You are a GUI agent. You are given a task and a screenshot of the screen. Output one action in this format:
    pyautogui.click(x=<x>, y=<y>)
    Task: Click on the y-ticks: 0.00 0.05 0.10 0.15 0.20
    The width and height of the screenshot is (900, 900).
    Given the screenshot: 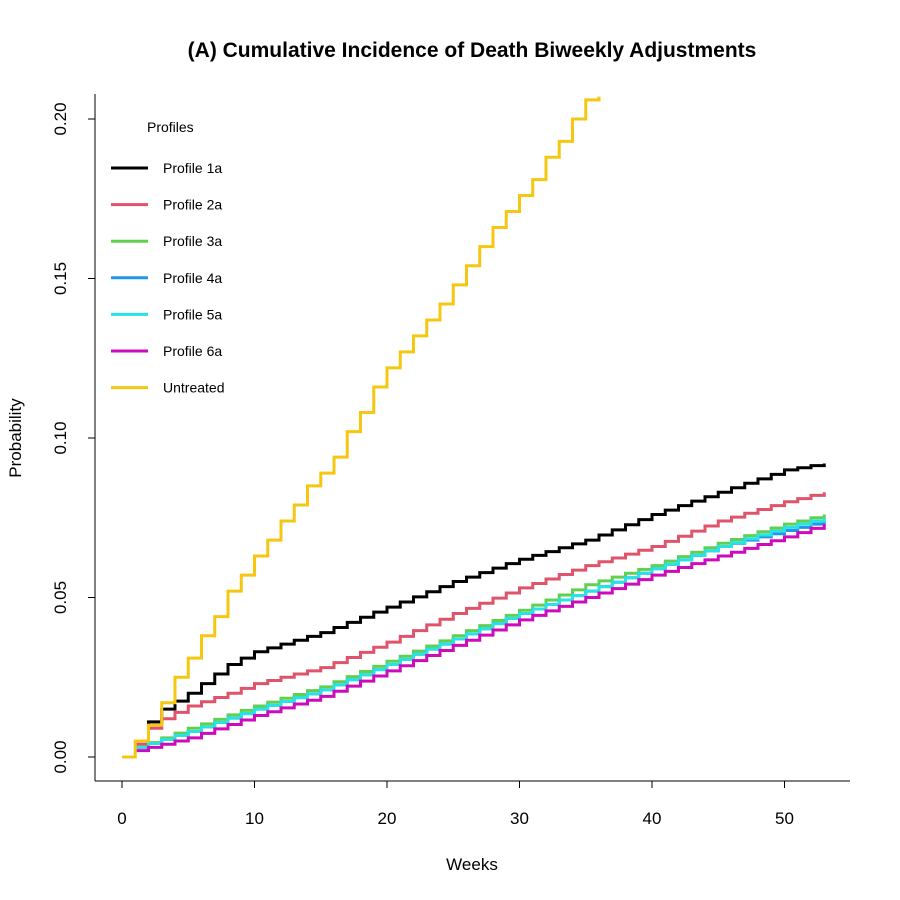 What is the action you would take?
    pyautogui.click(x=73, y=438)
    